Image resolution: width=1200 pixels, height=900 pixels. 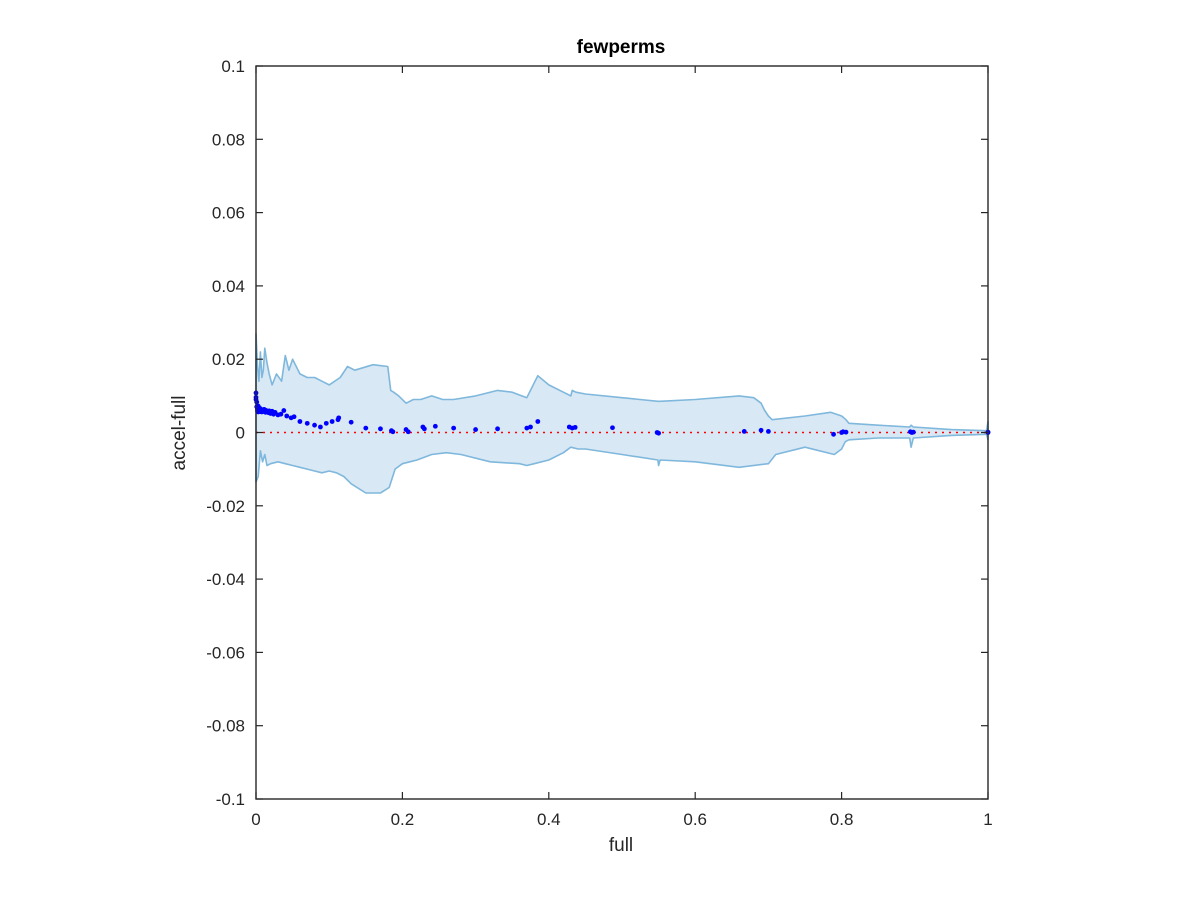 What do you see at coordinates (621, 845) in the screenshot?
I see `x-axis-label: full` at bounding box center [621, 845].